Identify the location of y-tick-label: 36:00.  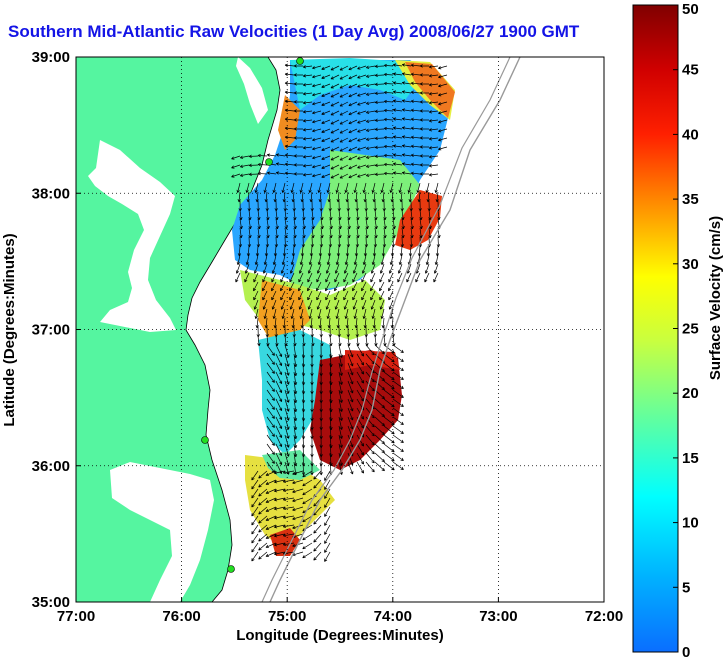
(51, 466).